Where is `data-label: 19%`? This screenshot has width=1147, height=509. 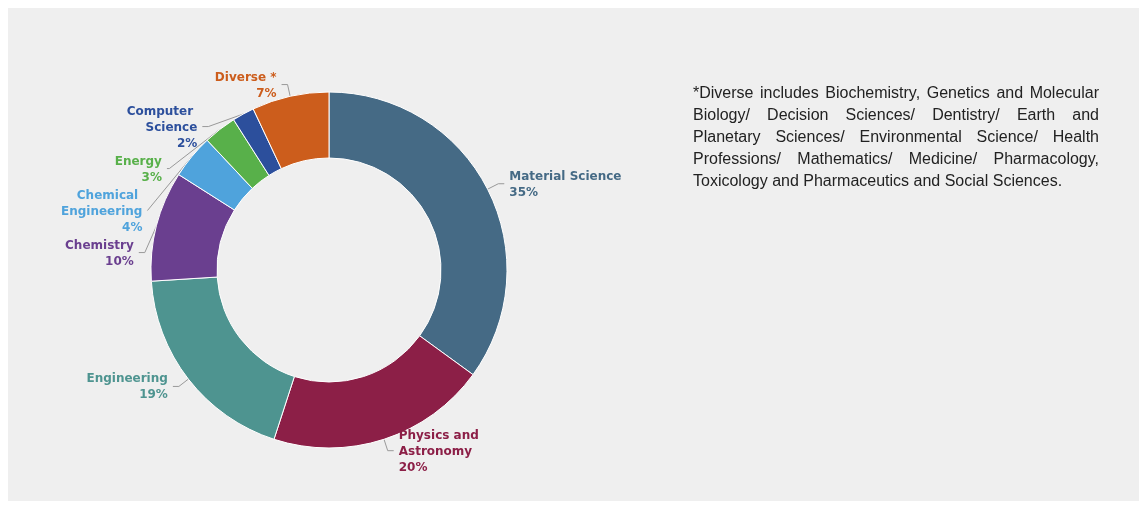 data-label: 19% is located at coordinates (153, 394).